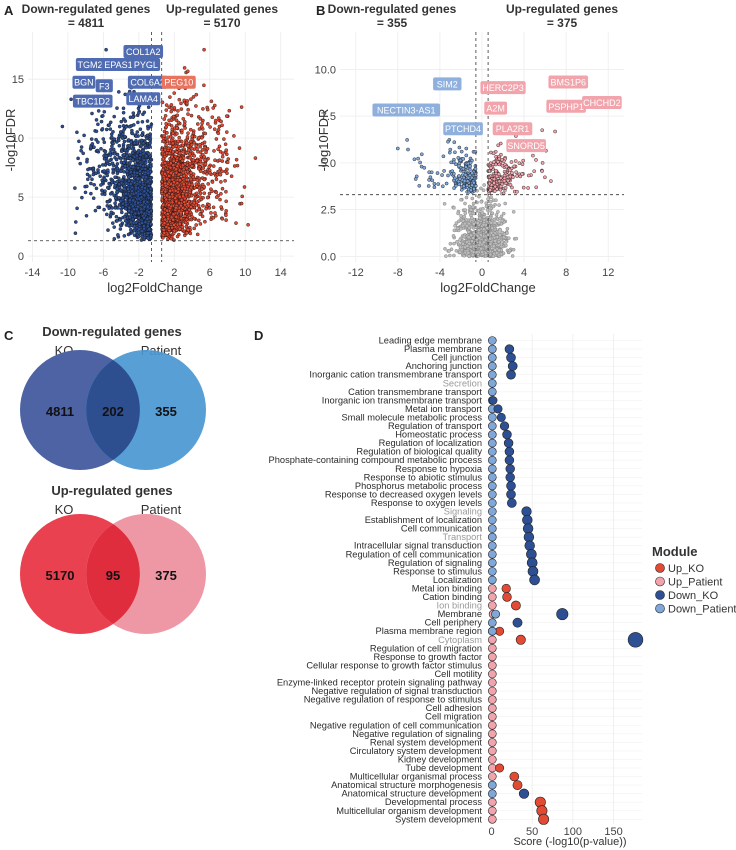  Describe the element at coordinates (602, 103) in the screenshot. I see `gene-label: CHCHD2` at that location.